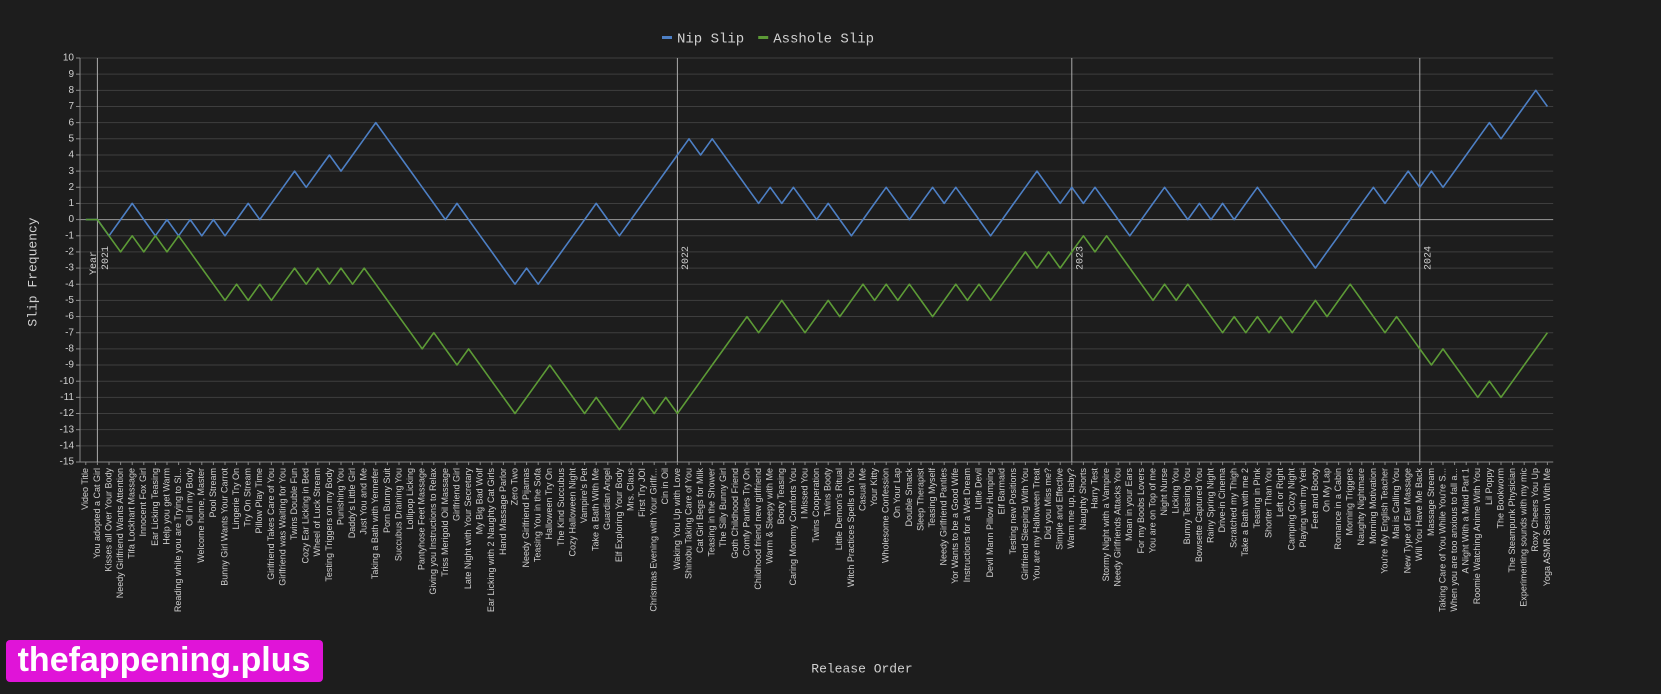 Image resolution: width=1661 pixels, height=694 pixels. What do you see at coordinates (1234, 508) in the screenshot?
I see `x-tick-label: Scratched my Thigh` at bounding box center [1234, 508].